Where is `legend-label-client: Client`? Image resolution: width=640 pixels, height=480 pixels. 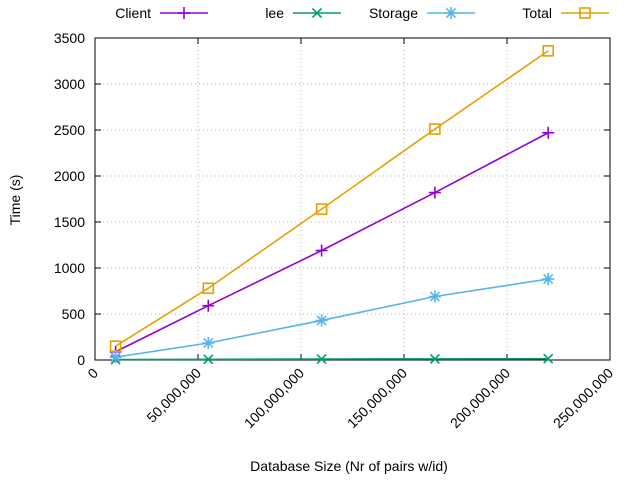
legend-label-client: Client is located at coordinates (133, 13).